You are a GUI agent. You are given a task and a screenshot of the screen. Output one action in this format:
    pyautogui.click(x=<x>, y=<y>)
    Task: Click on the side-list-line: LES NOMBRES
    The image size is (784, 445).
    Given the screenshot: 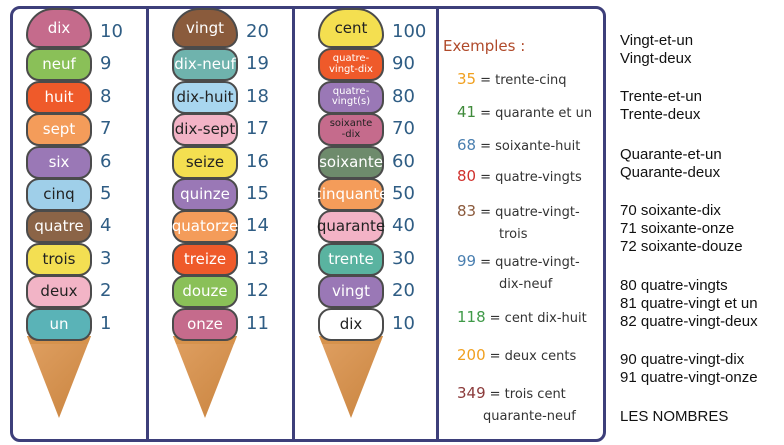 What is the action you would take?
    pyautogui.click(x=674, y=416)
    